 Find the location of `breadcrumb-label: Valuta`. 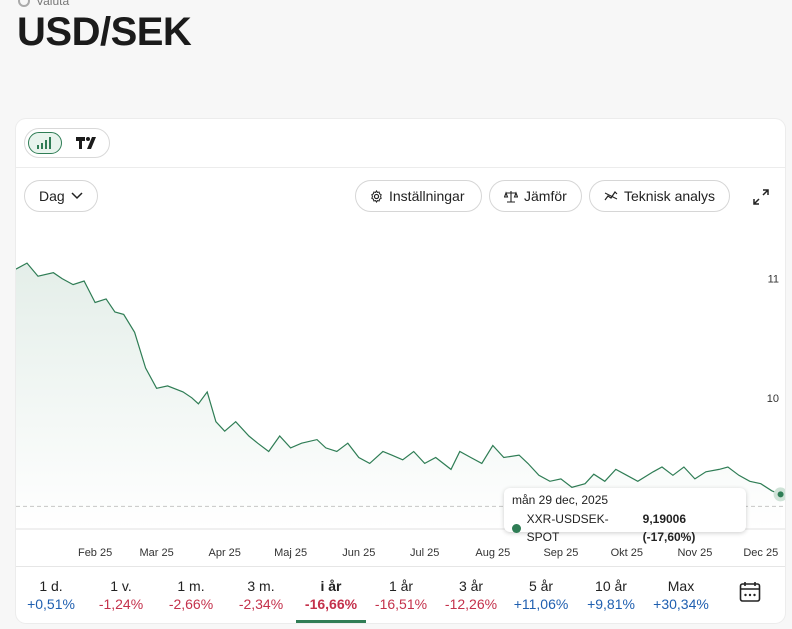

breadcrumb-label: Valuta is located at coordinates (53, 4).